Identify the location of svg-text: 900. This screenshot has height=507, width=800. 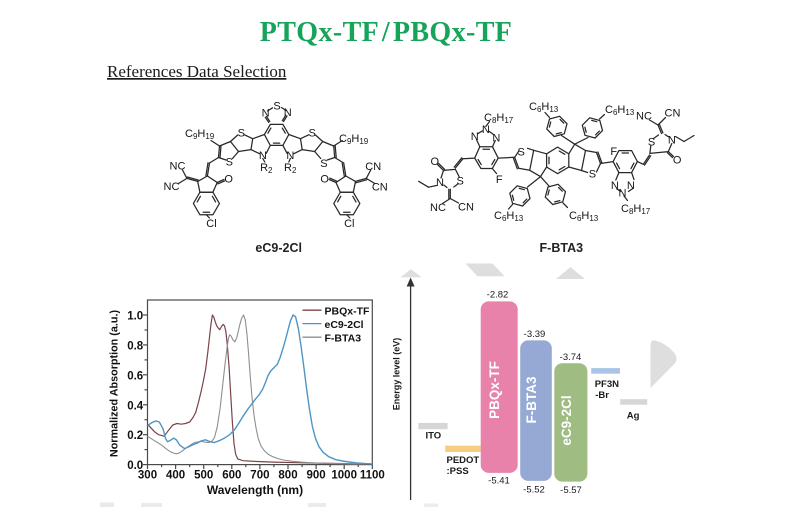
(316, 476).